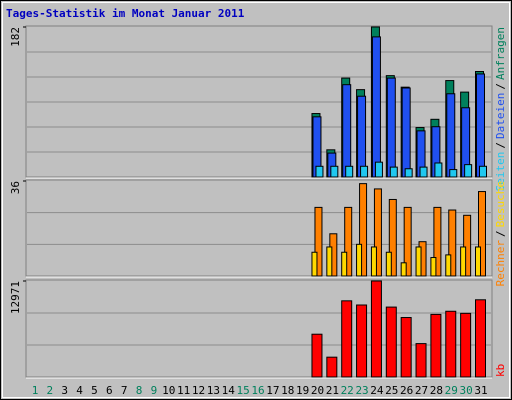 The image size is (512, 400). What do you see at coordinates (243, 390) in the screenshot?
I see `x-tick-label: 15` at bounding box center [243, 390].